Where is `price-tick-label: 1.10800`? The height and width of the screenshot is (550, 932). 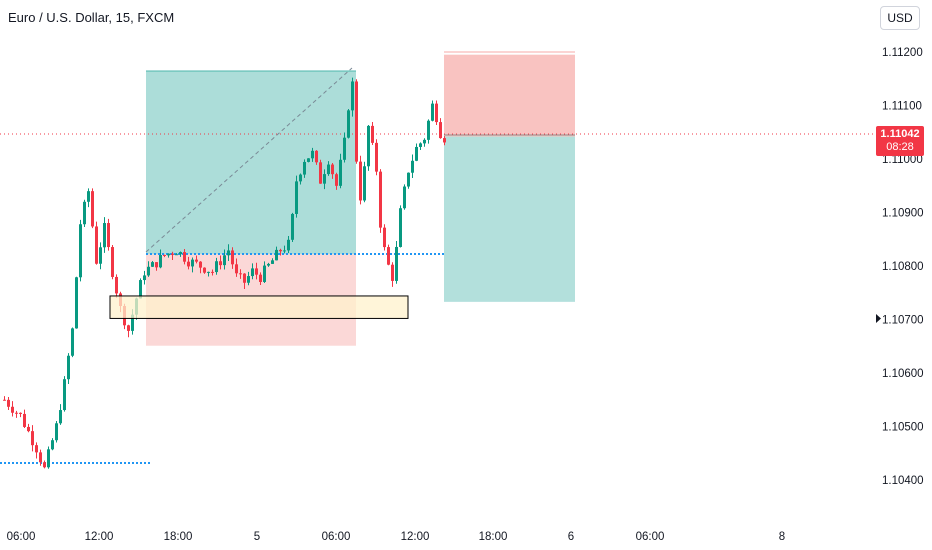
price-tick-label: 1.10800 is located at coordinates (903, 267).